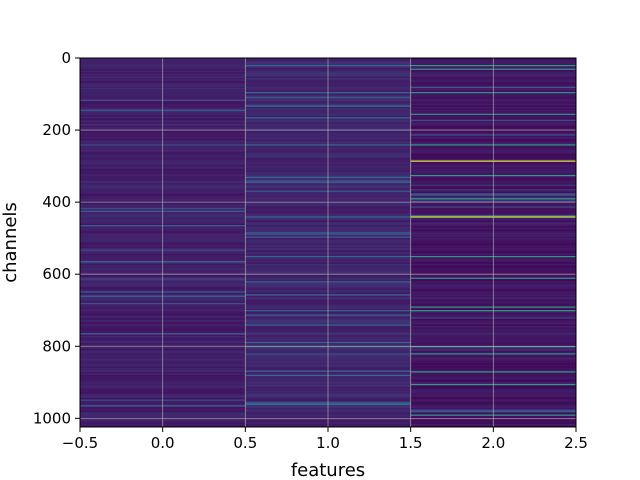  Describe the element at coordinates (56, 274) in the screenshot. I see `y-tick-label: 600` at that location.